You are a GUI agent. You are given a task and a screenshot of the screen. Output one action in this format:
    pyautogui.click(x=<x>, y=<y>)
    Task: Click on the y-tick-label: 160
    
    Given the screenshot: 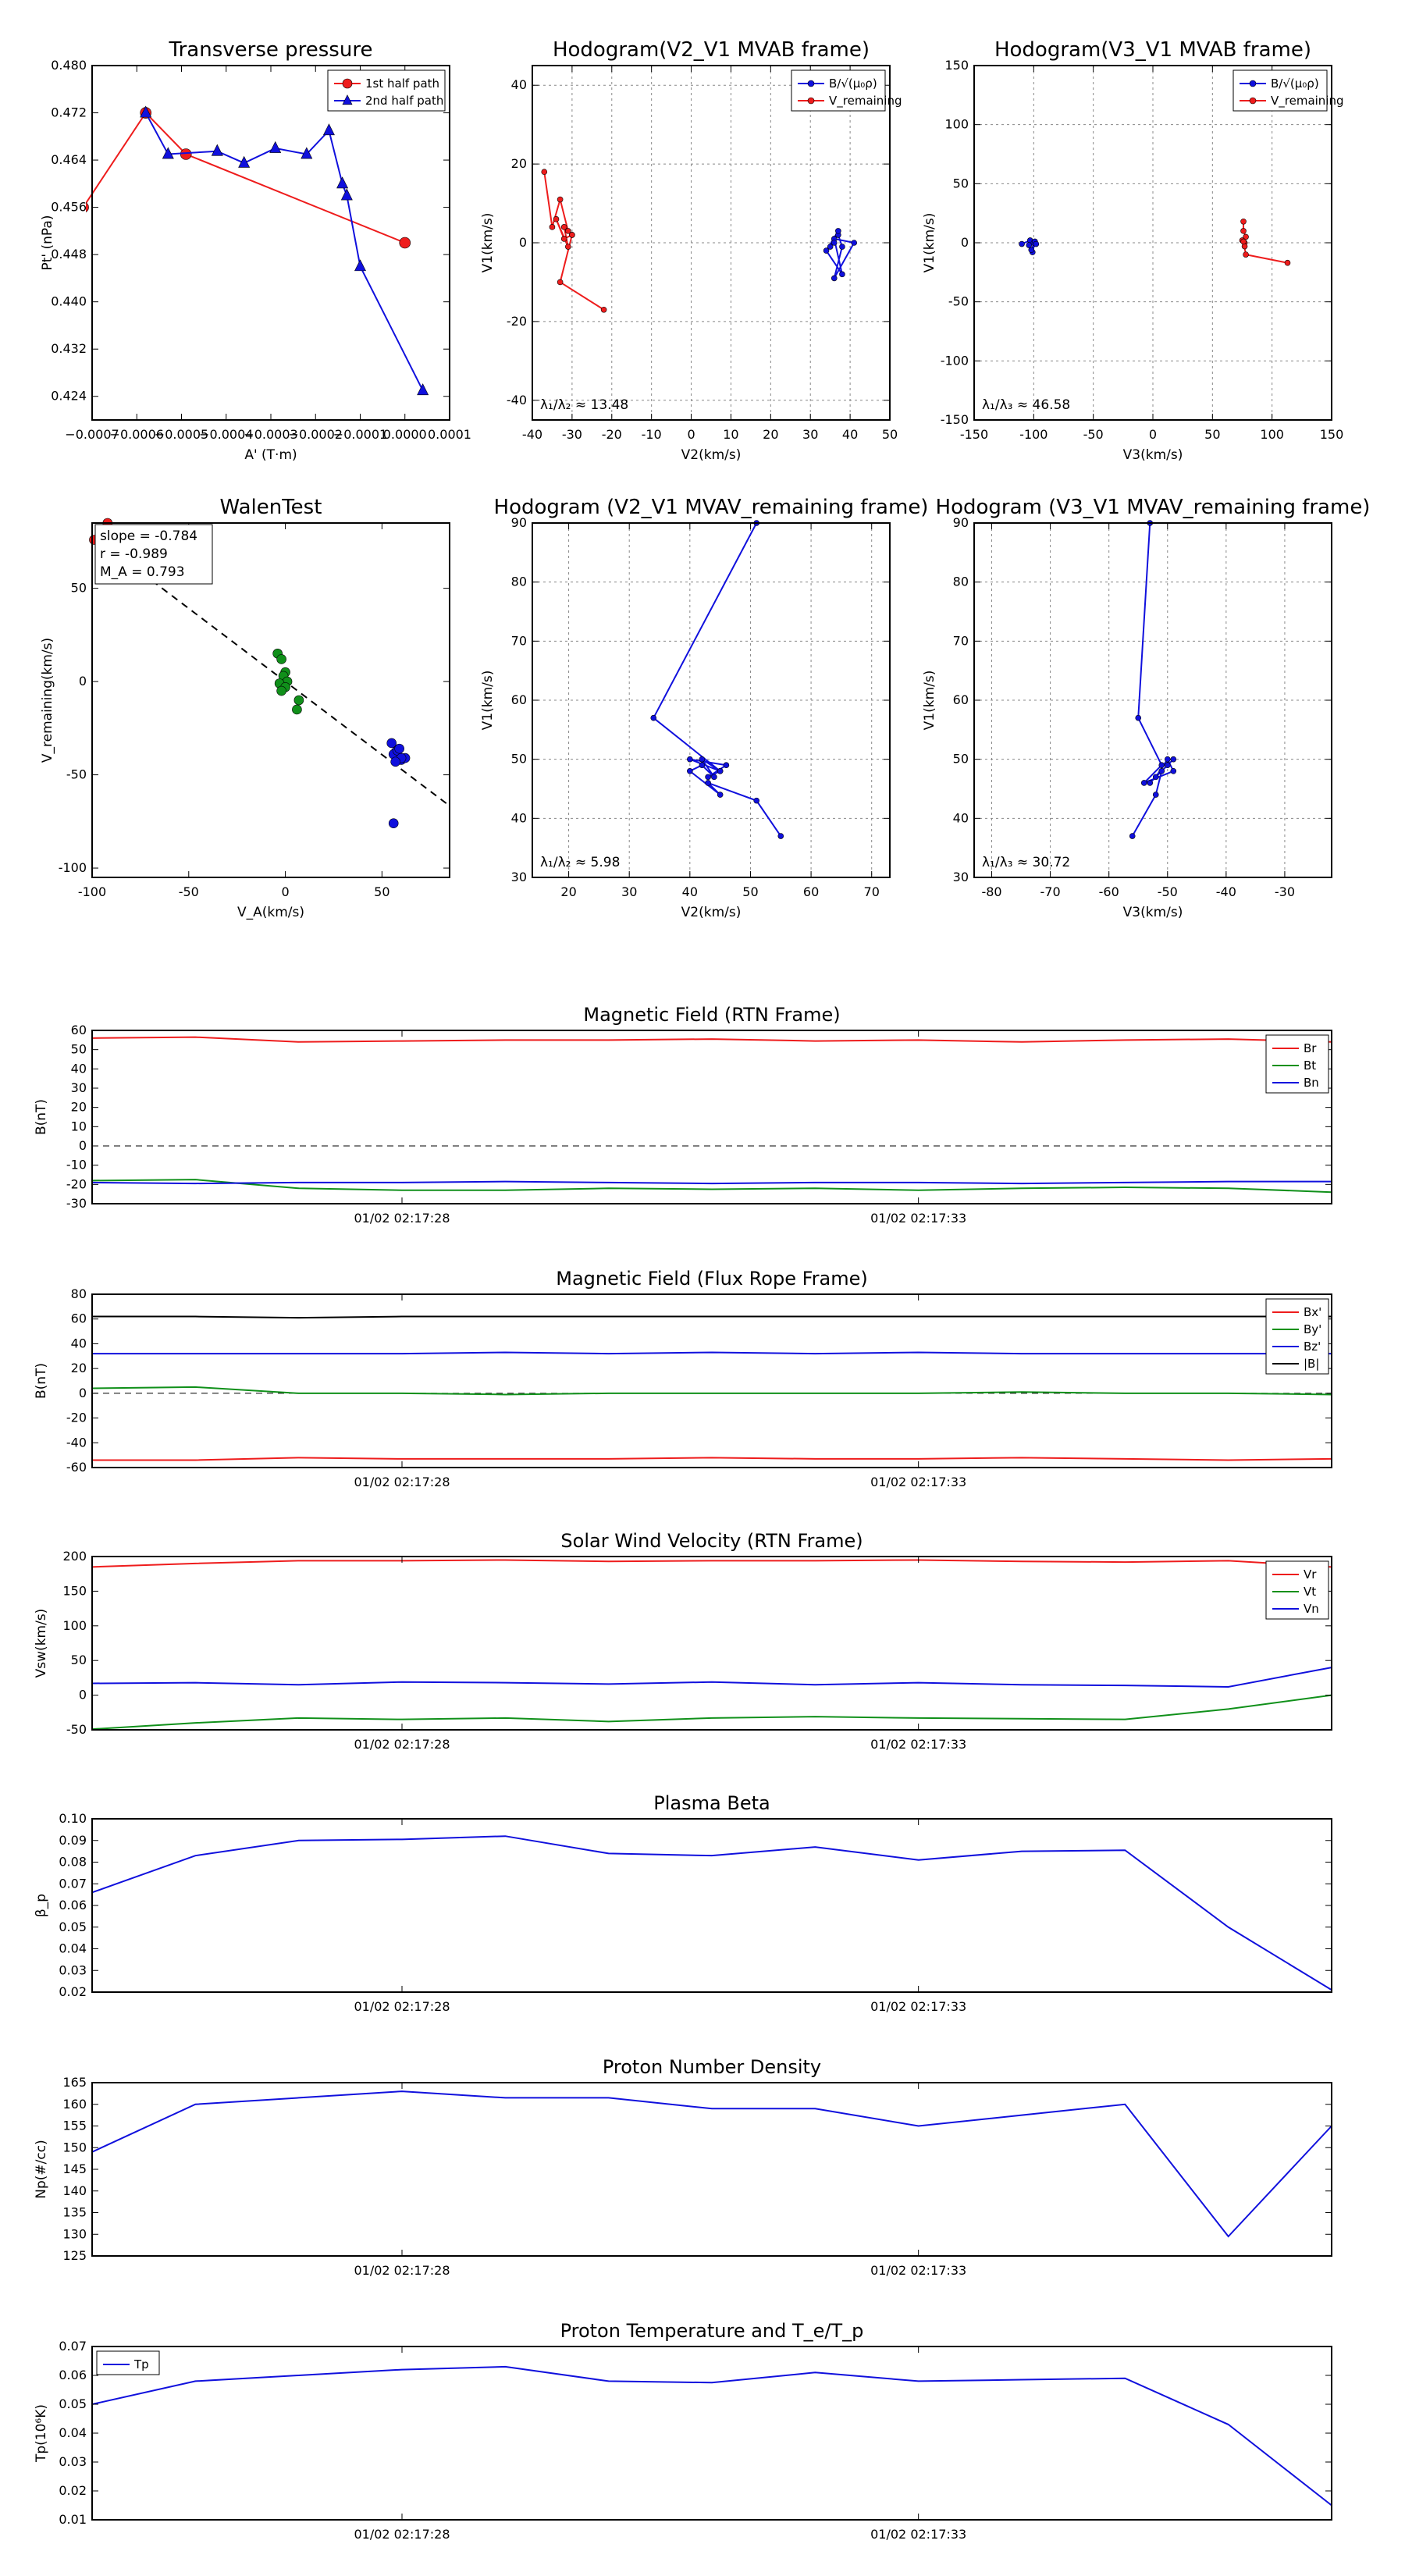 What is the action you would take?
    pyautogui.click(x=74, y=2104)
    